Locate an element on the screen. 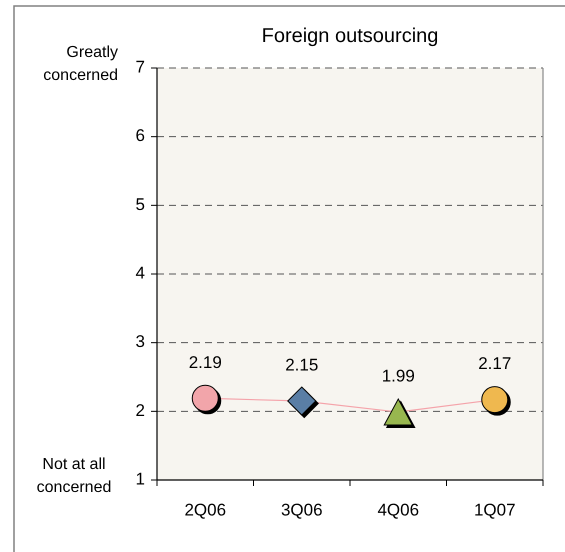 The height and width of the screenshot is (552, 565). y-tick-label: 1 is located at coordinates (140, 478).